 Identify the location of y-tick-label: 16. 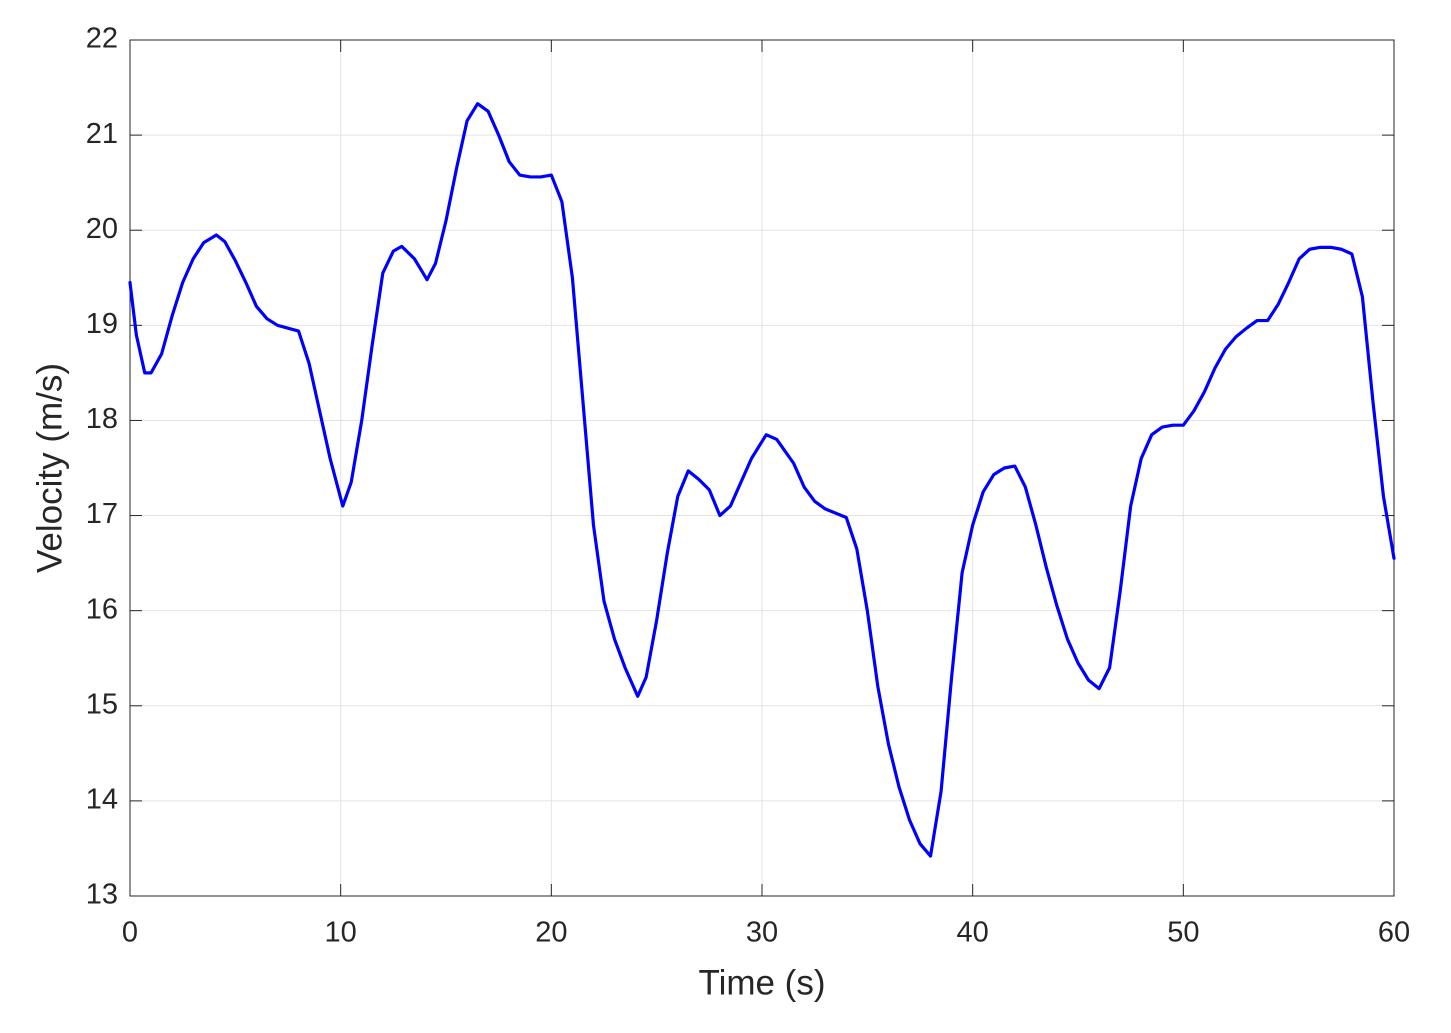
(102, 609).